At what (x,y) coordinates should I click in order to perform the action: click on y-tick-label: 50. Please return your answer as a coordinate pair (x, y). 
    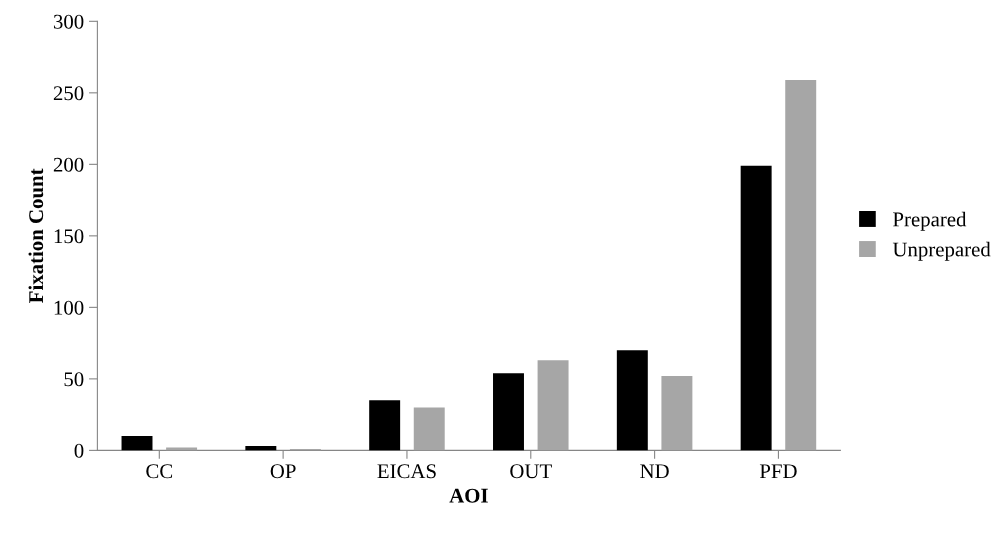
    Looking at the image, I should click on (74, 379).